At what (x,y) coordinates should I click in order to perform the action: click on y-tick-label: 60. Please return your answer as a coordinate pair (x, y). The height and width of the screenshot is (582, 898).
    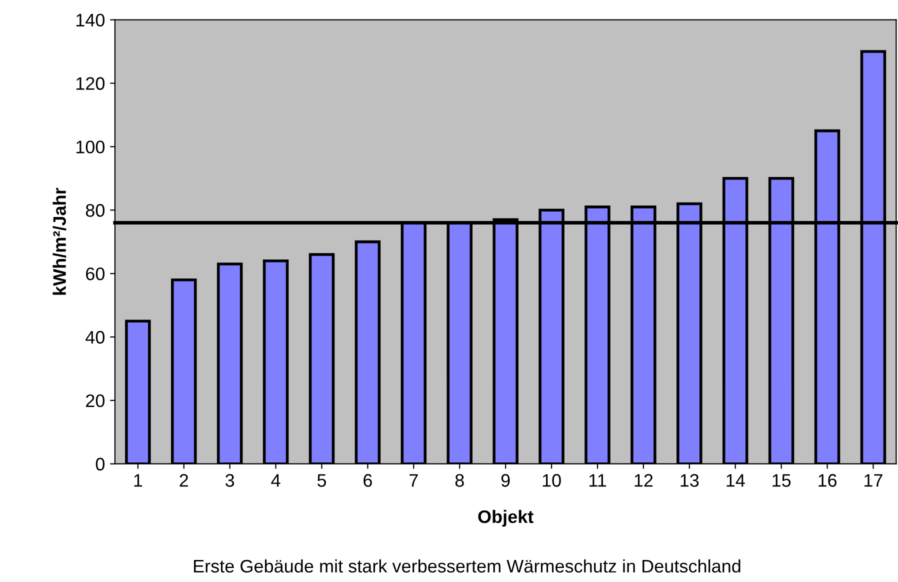
    Looking at the image, I should click on (95, 273).